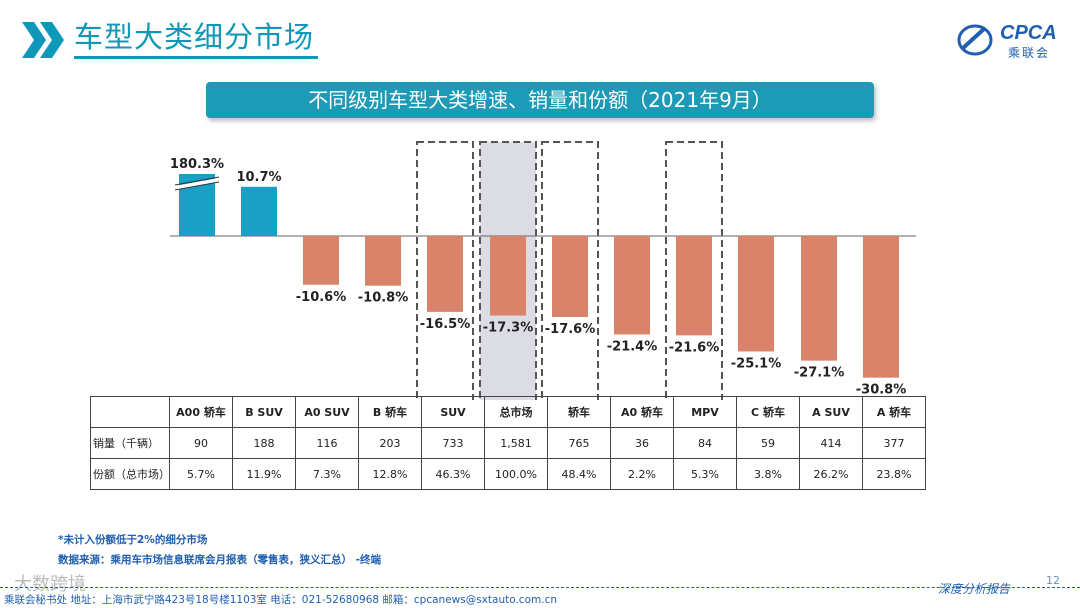  I want to click on footer-divider, so click(540, 587).